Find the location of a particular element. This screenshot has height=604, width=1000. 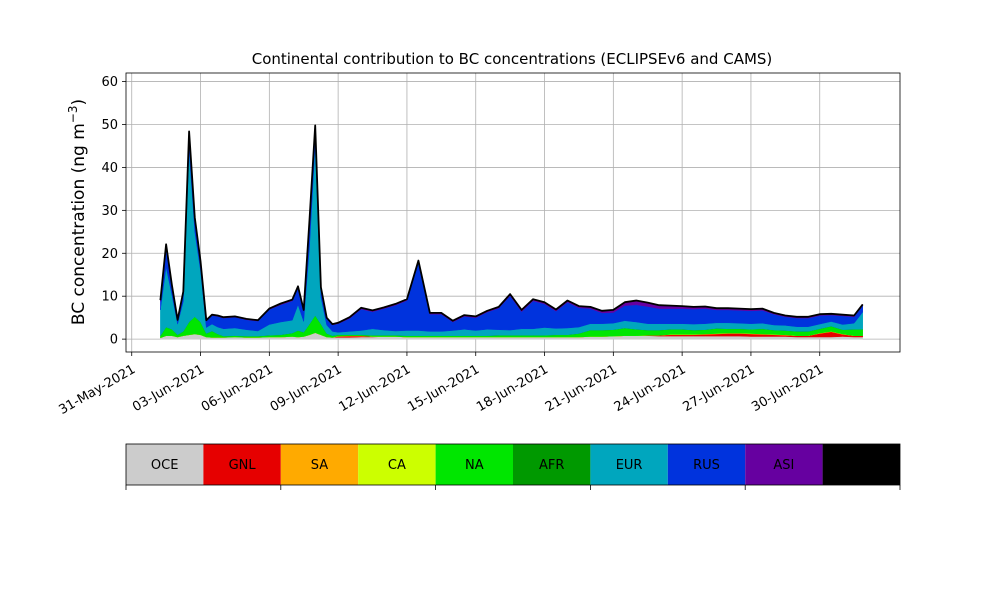

y-tick-label: 60 is located at coordinates (109, 82).